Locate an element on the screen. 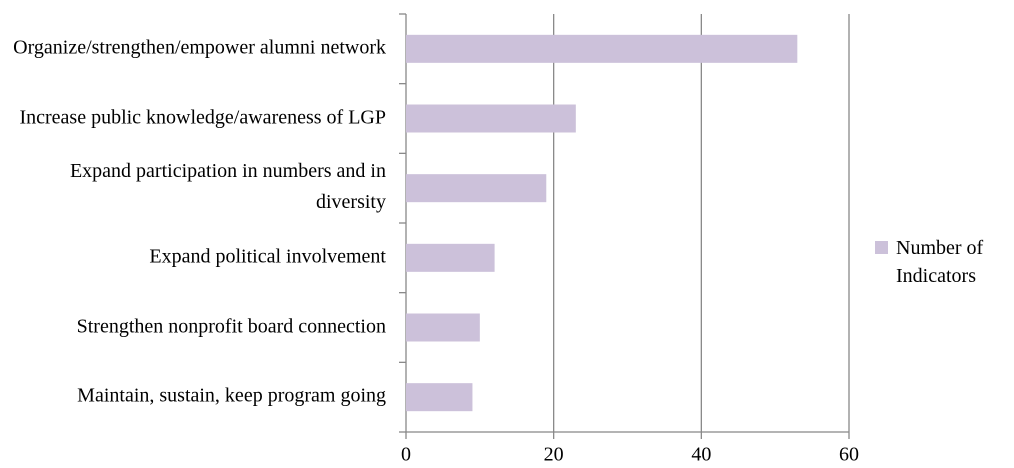  x-tick-label: 40 is located at coordinates (701, 455).